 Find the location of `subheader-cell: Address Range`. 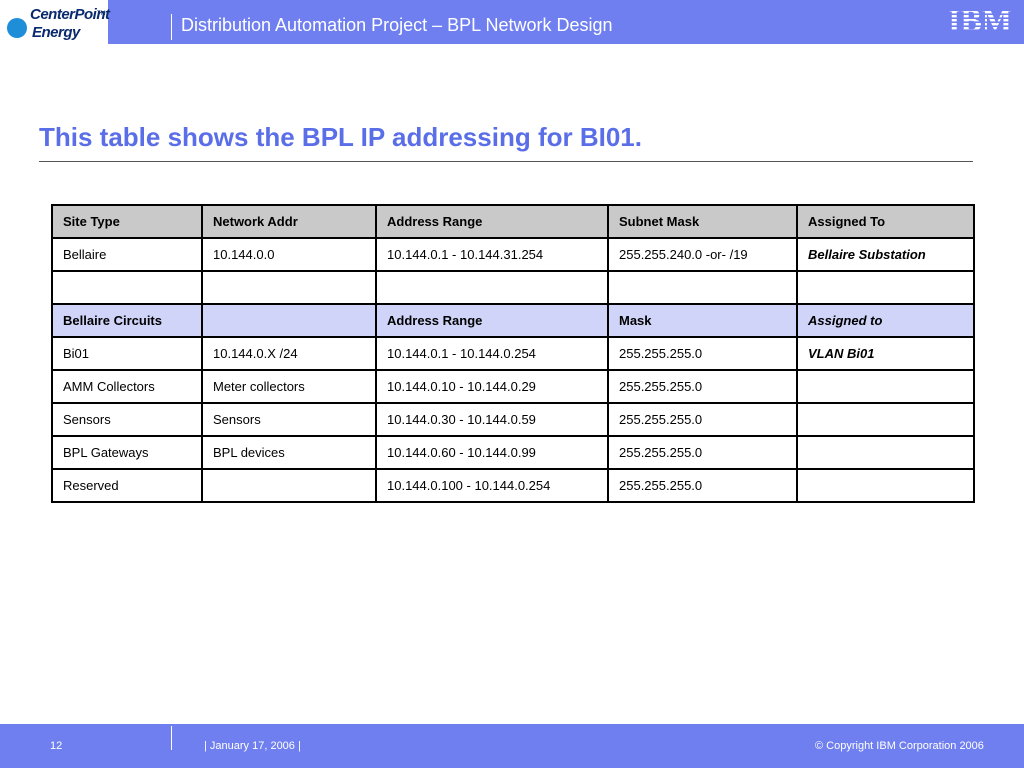

subheader-cell: Address Range is located at coordinates (492, 320).